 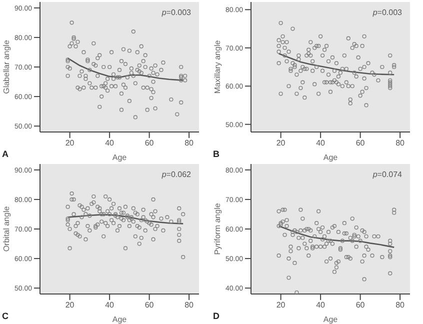 I want to click on y-axis-title: Maxillary angle, so click(x=217, y=67).